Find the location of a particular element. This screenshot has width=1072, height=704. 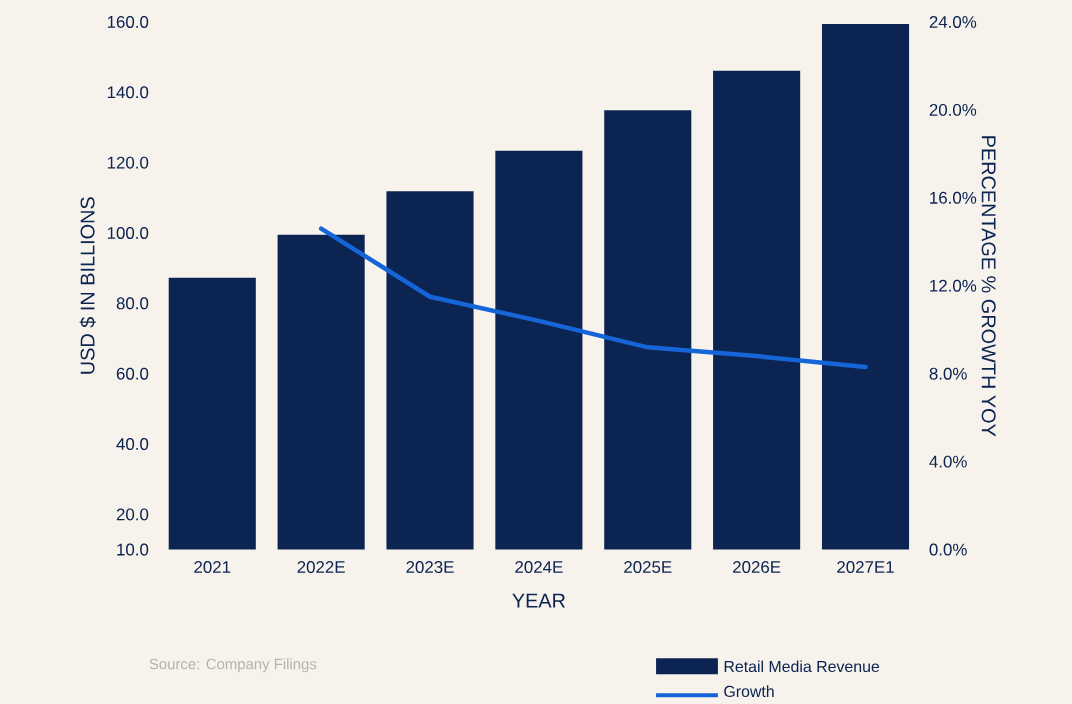

y2-tick-label: 12.0% is located at coordinates (953, 285).